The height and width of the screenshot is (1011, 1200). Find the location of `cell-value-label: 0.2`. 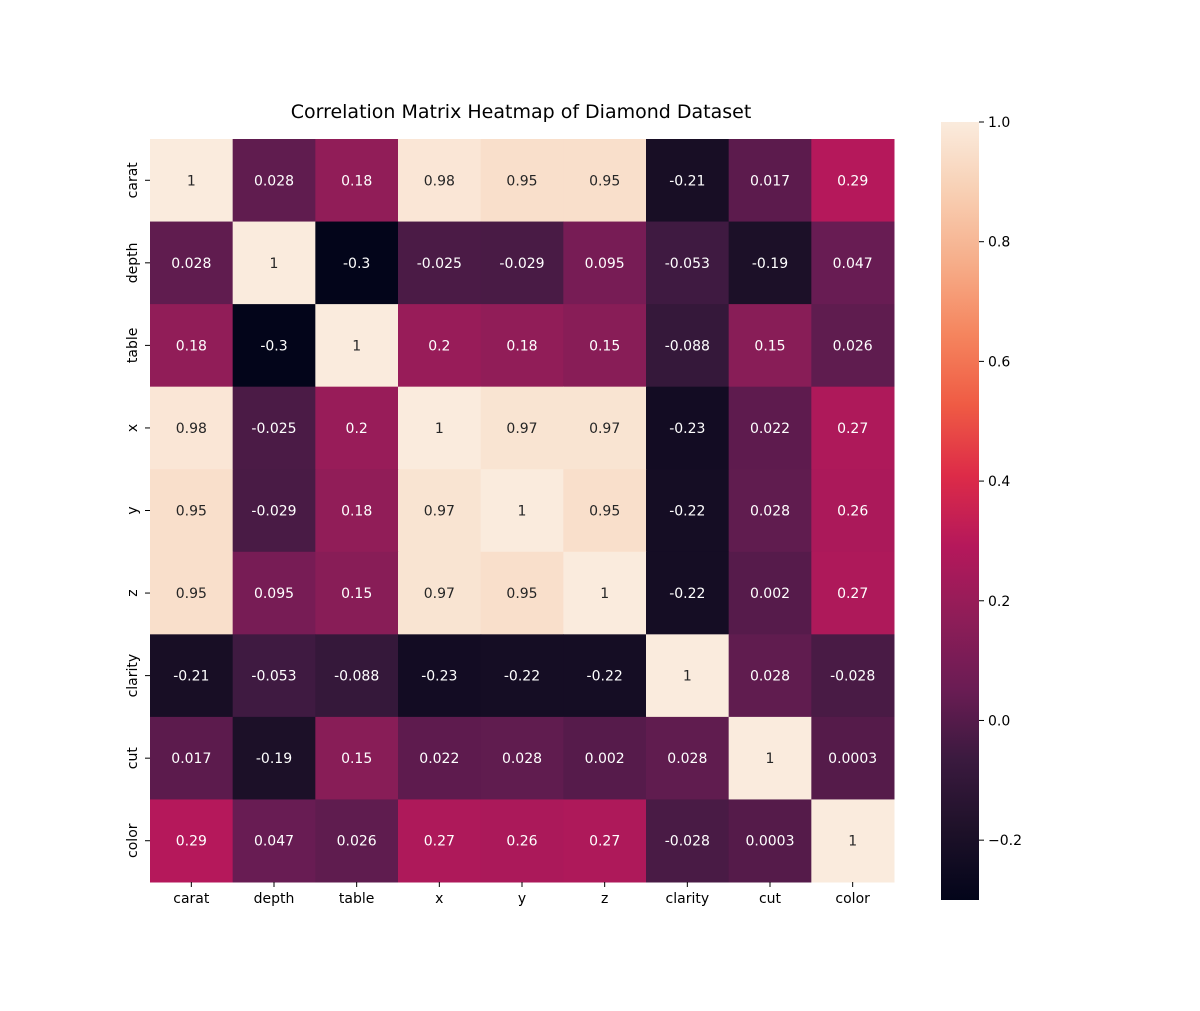

cell-value-label: 0.2 is located at coordinates (357, 429).